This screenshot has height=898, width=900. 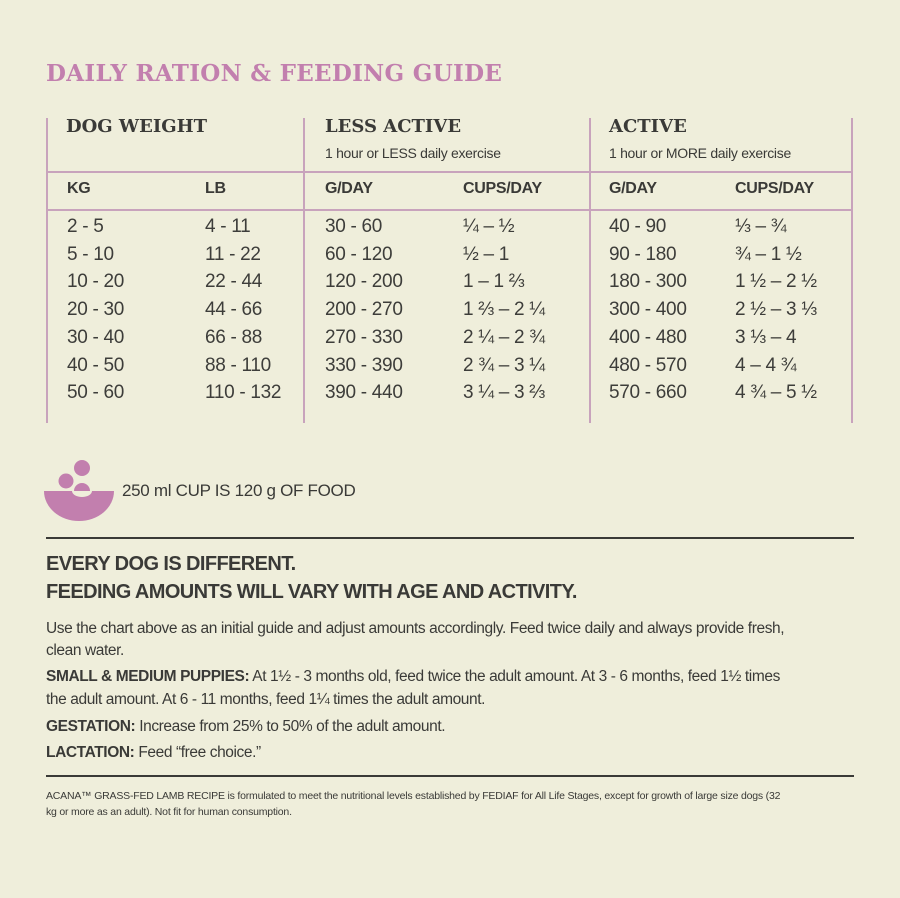 I want to click on cell-cups-less: 2 ¼ – 2 ¾, so click(x=504, y=337).